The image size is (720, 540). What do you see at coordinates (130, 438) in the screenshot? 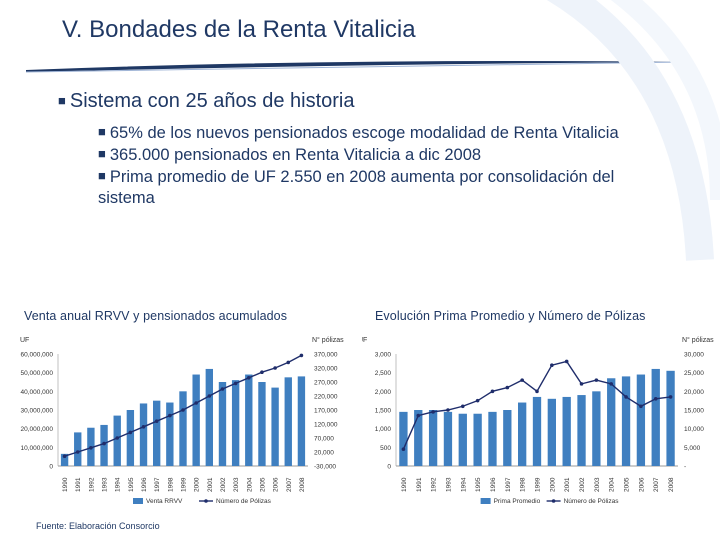
I see `bar-1995` at bounding box center [130, 438].